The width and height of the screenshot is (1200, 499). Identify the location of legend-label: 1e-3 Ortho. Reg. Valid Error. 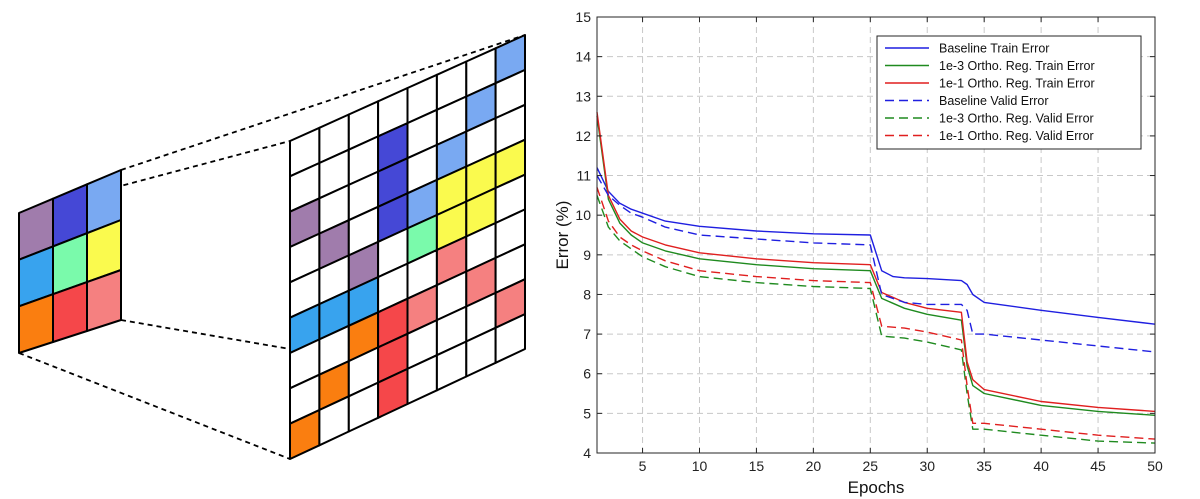
(1016, 119).